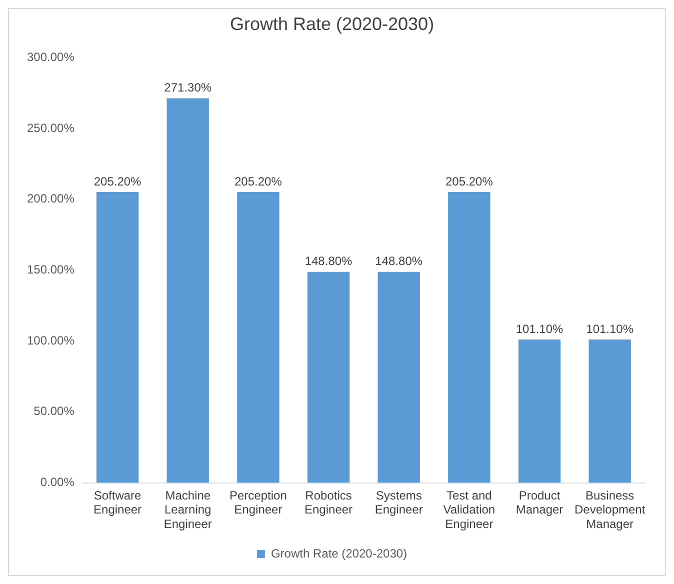 The image size is (674, 584). I want to click on y-tick-label: 150.00%, so click(51, 269).